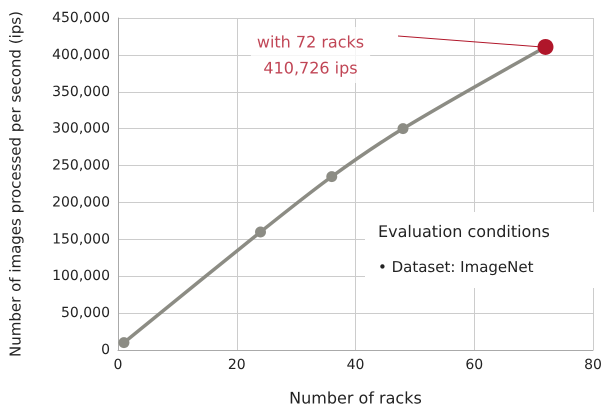 Image resolution: width=605 pixels, height=418 pixels. What do you see at coordinates (464, 231) in the screenshot?
I see `annotation: Evaluation conditions` at bounding box center [464, 231].